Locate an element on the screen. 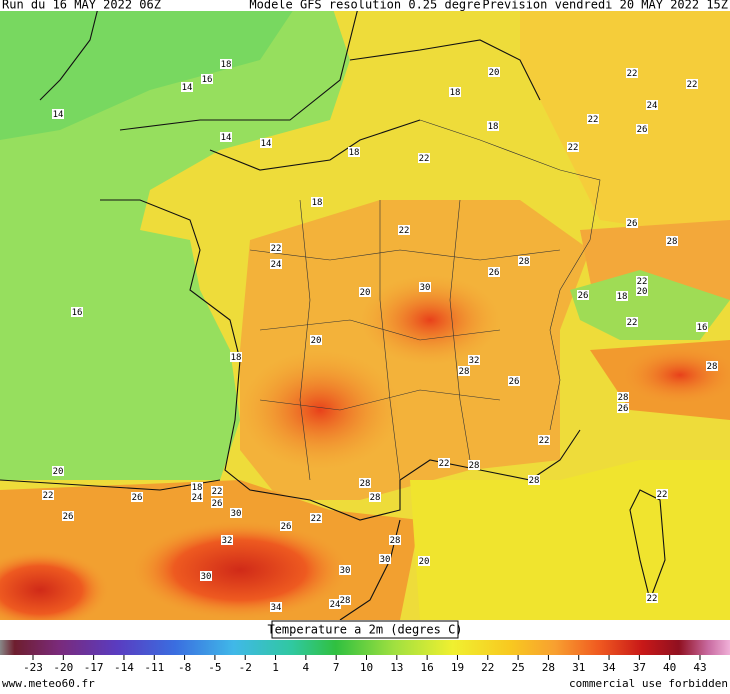  colorbar-tick-label: 16 is located at coordinates (427, 667).